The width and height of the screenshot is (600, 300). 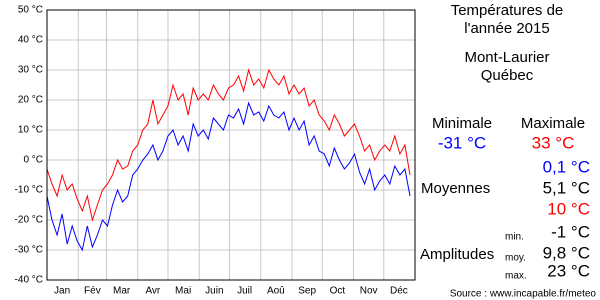 What do you see at coordinates (29, 190) in the screenshot?
I see `y-tick-label: -10 °C` at bounding box center [29, 190].